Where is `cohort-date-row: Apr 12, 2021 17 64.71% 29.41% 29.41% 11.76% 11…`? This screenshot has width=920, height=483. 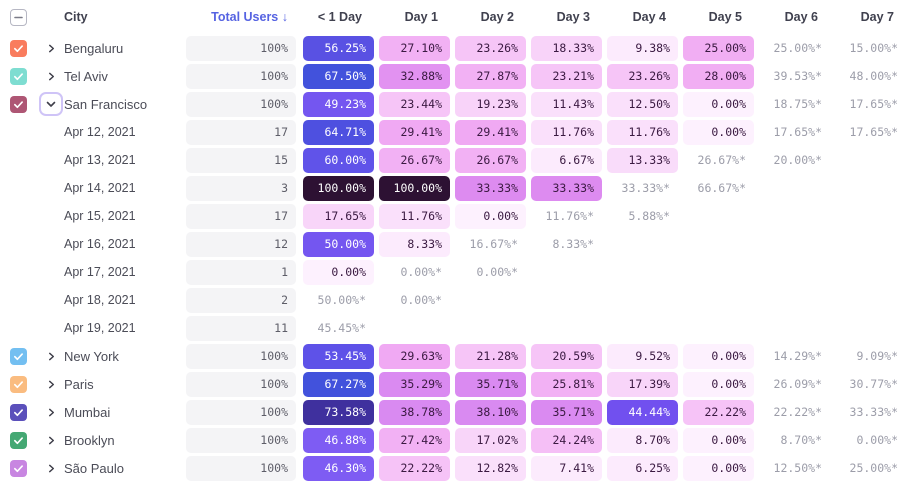
cohort-date-row: Apr 12, 2021 17 64.71% 29.41% 29.41% 11.76% 11… is located at coordinates (464, 132).